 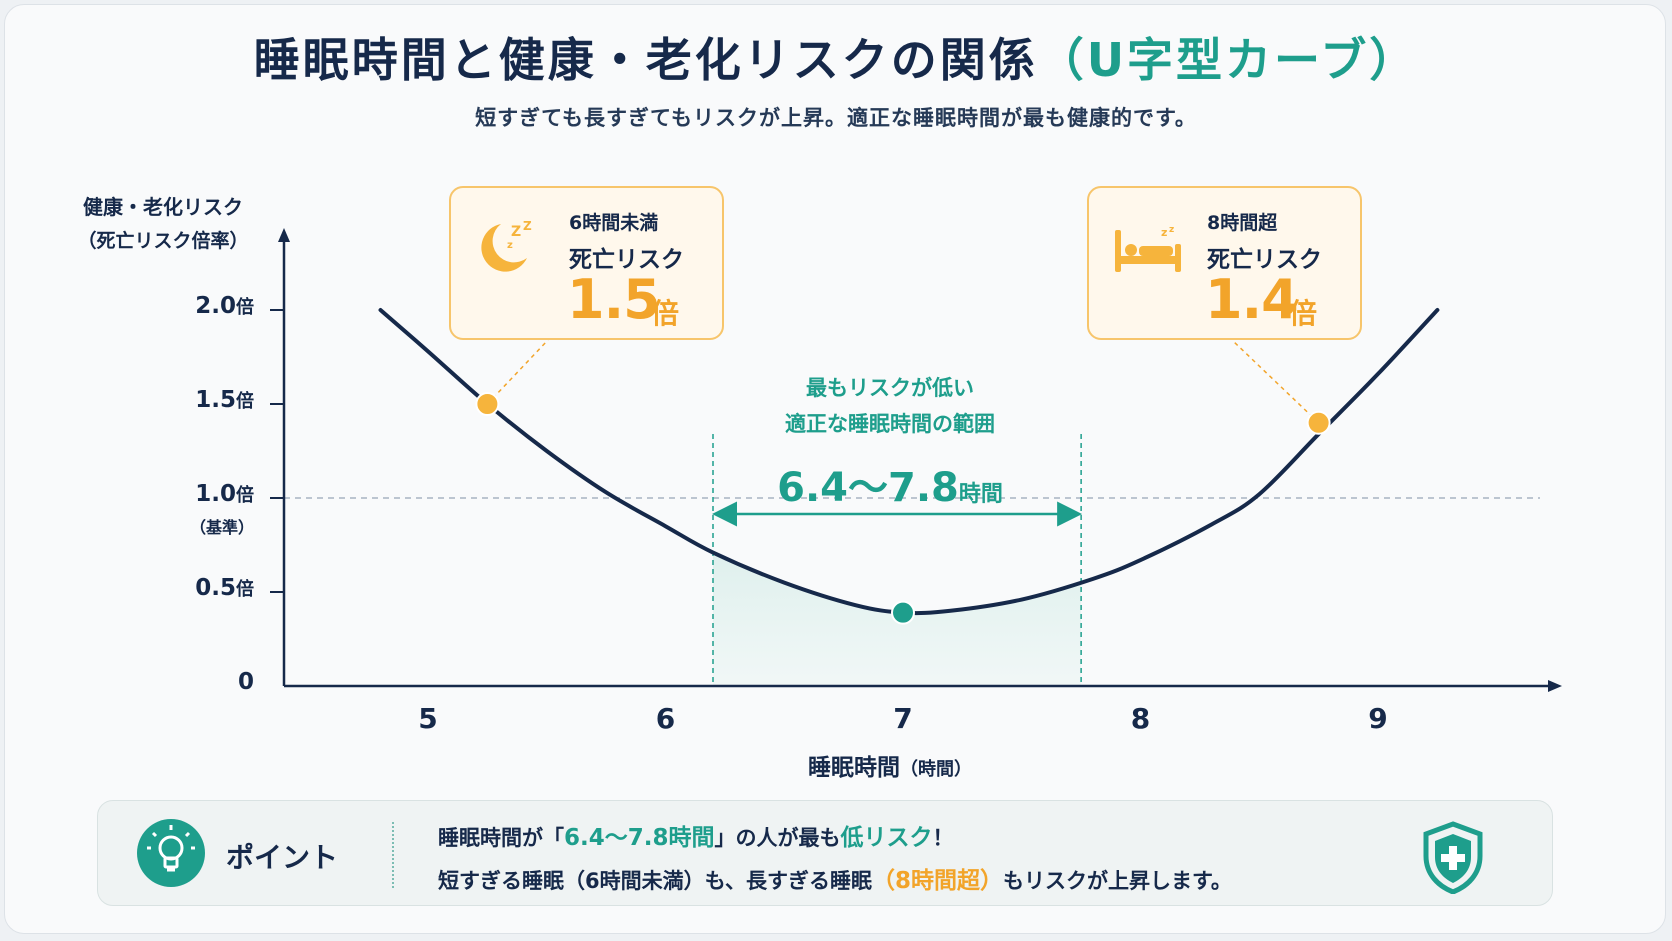 What do you see at coordinates (1252, 299) in the screenshot?
I see `callout-right-value: 1.4` at bounding box center [1252, 299].